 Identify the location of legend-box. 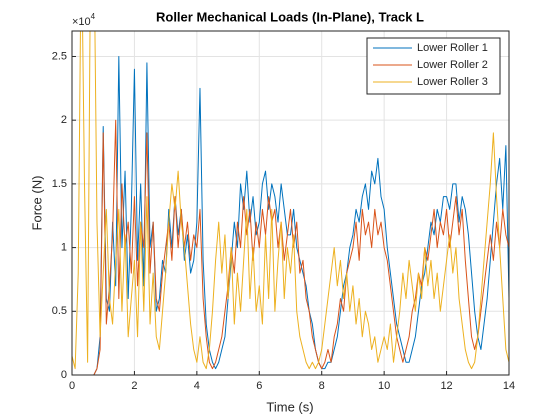
(433, 66).